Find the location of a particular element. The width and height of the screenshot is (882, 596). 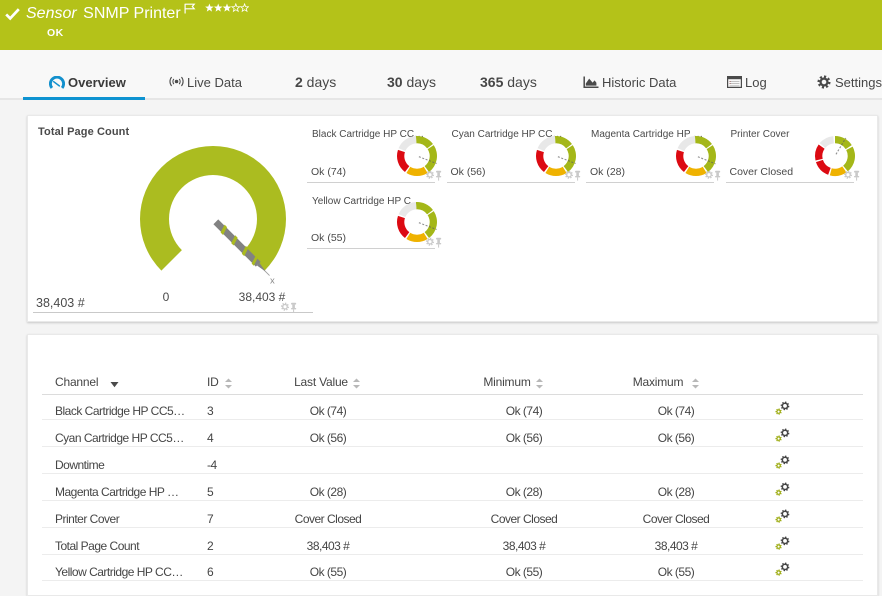

svg-text: x is located at coordinates (272, 281).